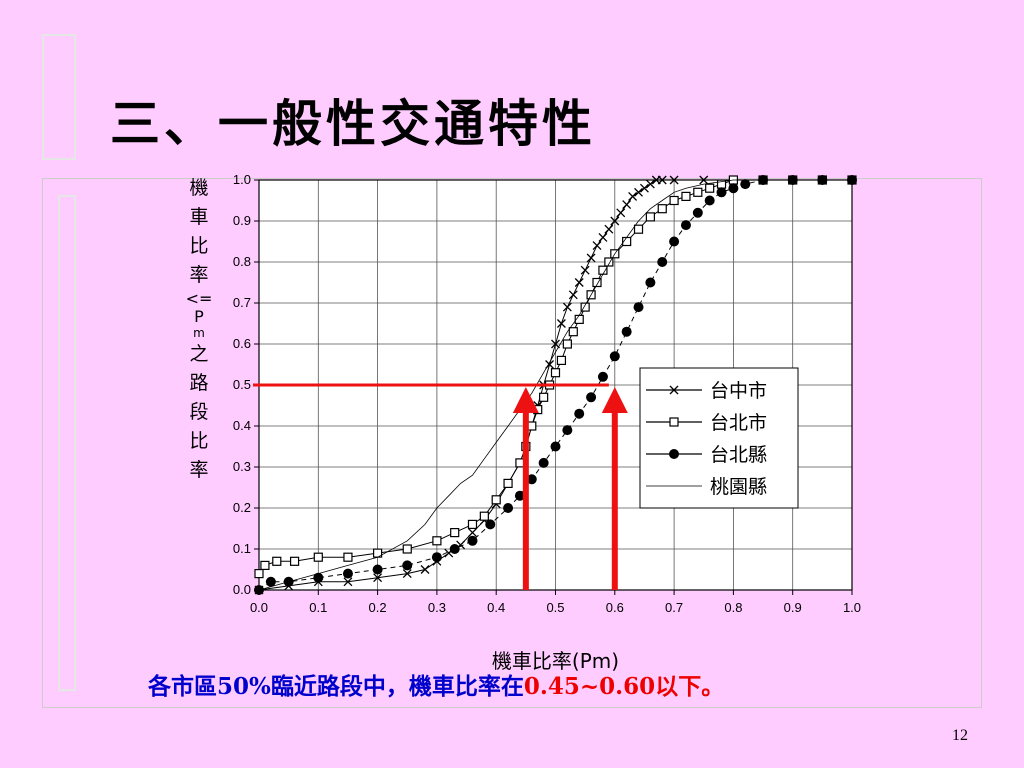 This screenshot has width=1024, height=768. Describe the element at coordinates (706, 455) in the screenshot. I see `legend-item: 台北縣` at that location.